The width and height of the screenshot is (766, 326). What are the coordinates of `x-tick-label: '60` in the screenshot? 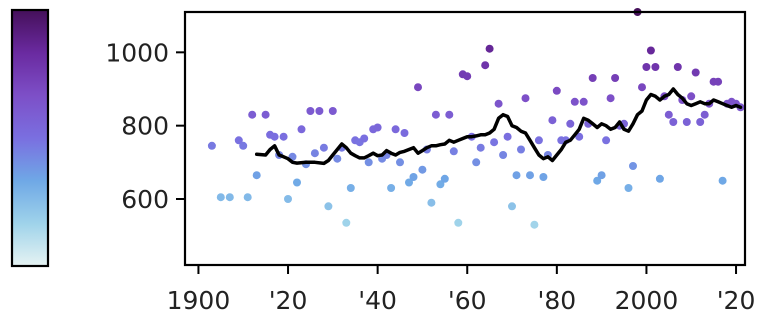 It's located at (467, 300).